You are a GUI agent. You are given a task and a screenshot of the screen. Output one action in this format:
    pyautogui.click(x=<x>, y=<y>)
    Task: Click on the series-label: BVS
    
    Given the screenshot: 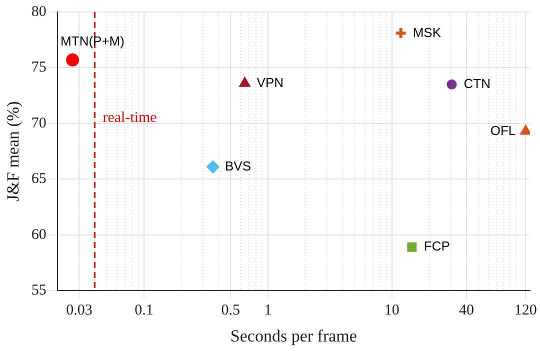 What is the action you would take?
    pyautogui.click(x=238, y=166)
    